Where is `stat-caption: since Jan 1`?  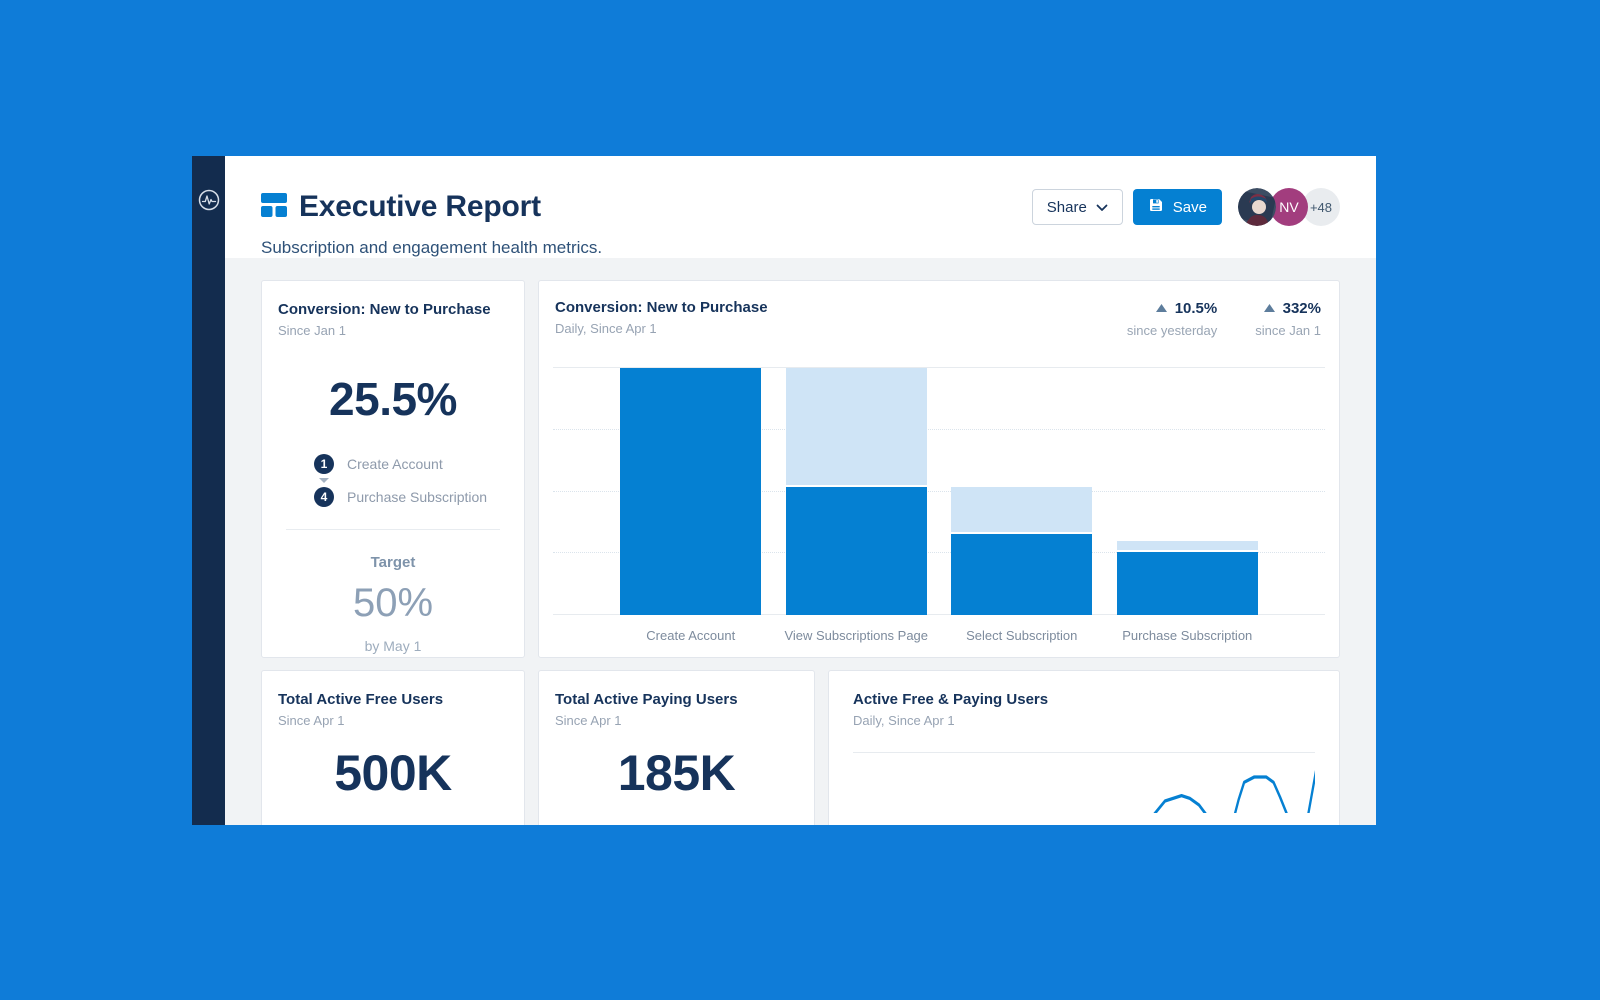
stat-caption: since Jan 1 is located at coordinates (1288, 330).